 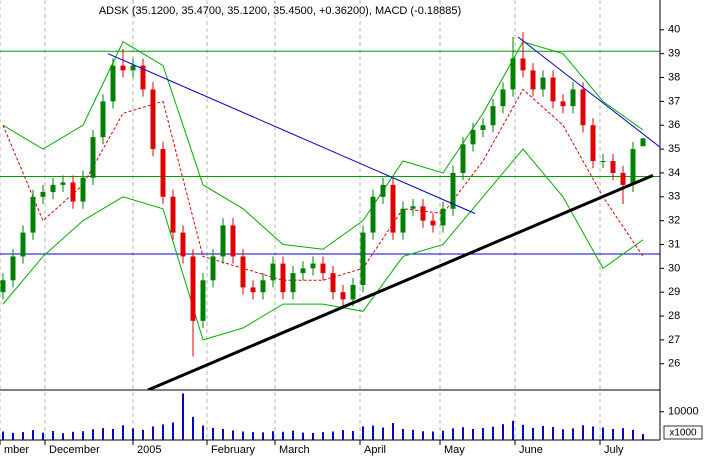 What do you see at coordinates (16, 450) in the screenshot?
I see `x-tick-label: mber` at bounding box center [16, 450].